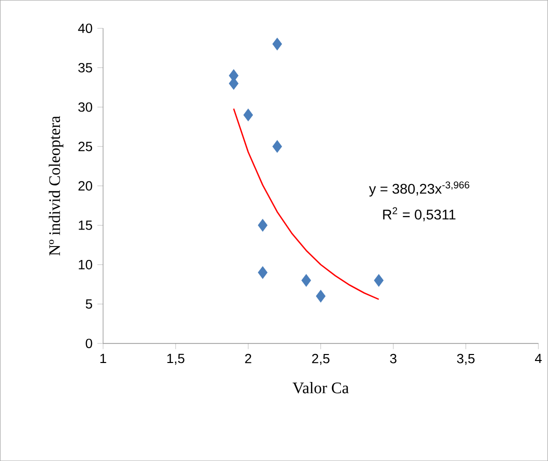  Describe the element at coordinates (393, 359) in the screenshot. I see `x-tick-label: 3` at that location.